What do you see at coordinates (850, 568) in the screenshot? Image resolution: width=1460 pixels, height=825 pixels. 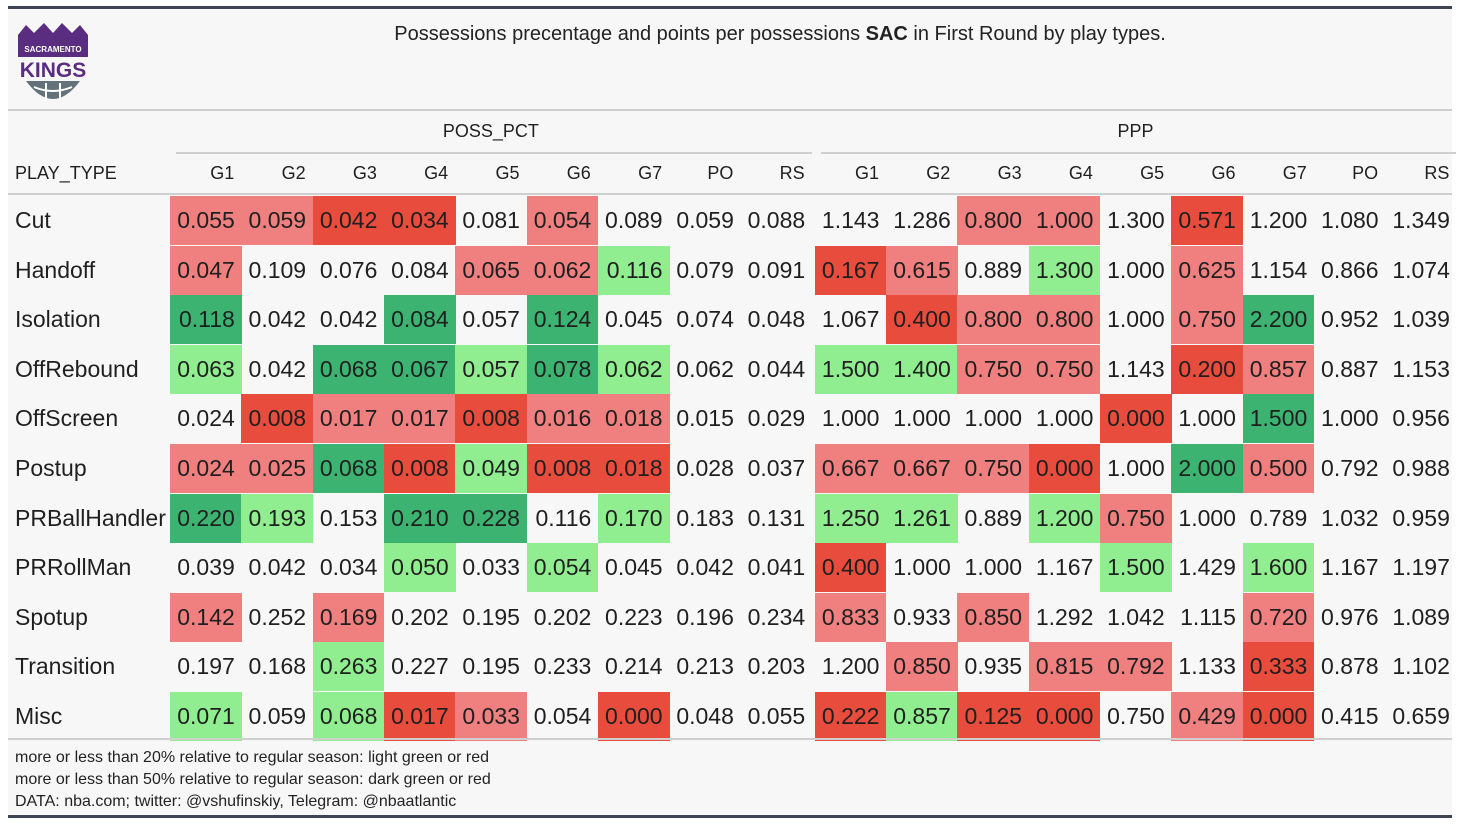 I see `table-cell: 0.400` at bounding box center [850, 568].